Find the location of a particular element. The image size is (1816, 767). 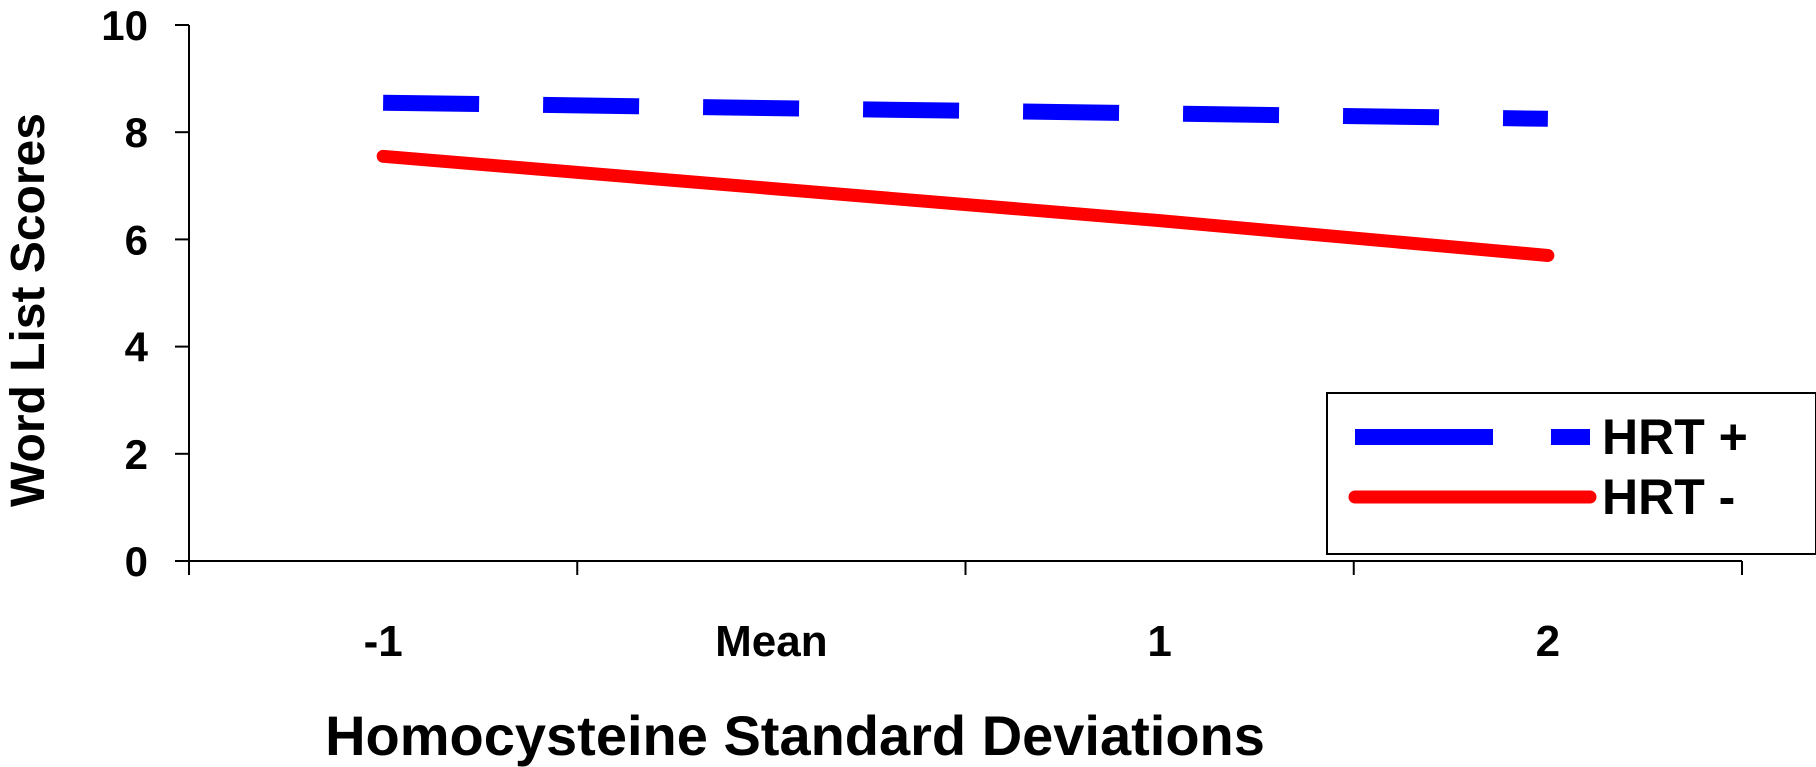

x-tick-label: -1 is located at coordinates (383, 641).